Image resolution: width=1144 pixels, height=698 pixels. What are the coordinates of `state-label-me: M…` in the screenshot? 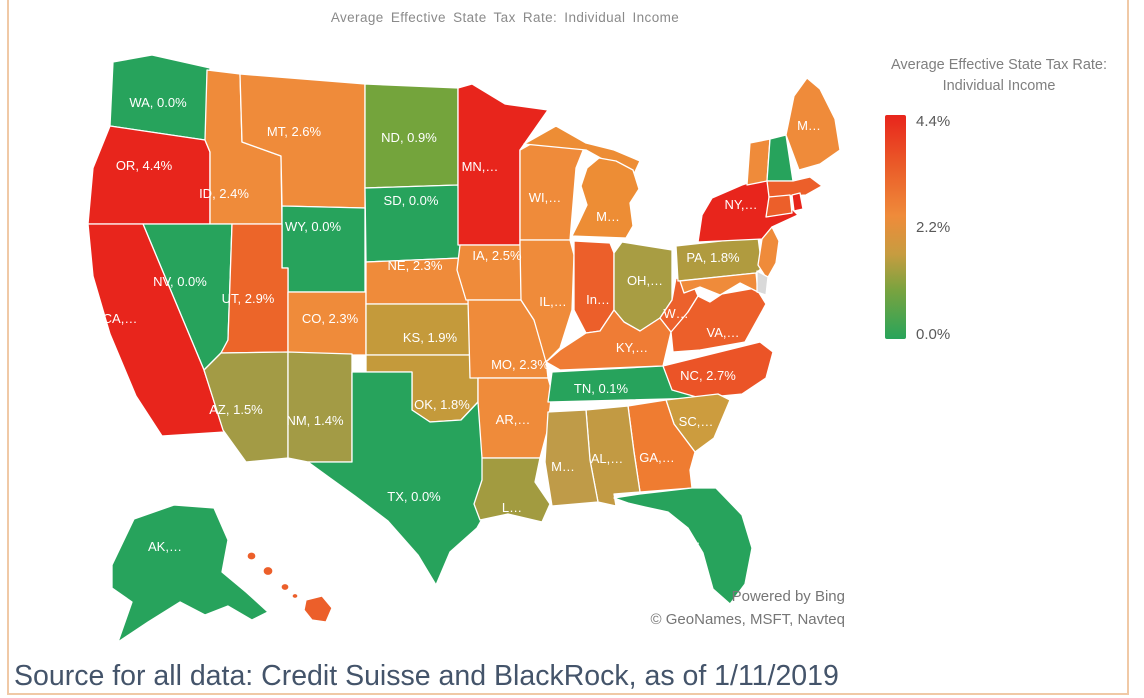 It's located at (809, 125).